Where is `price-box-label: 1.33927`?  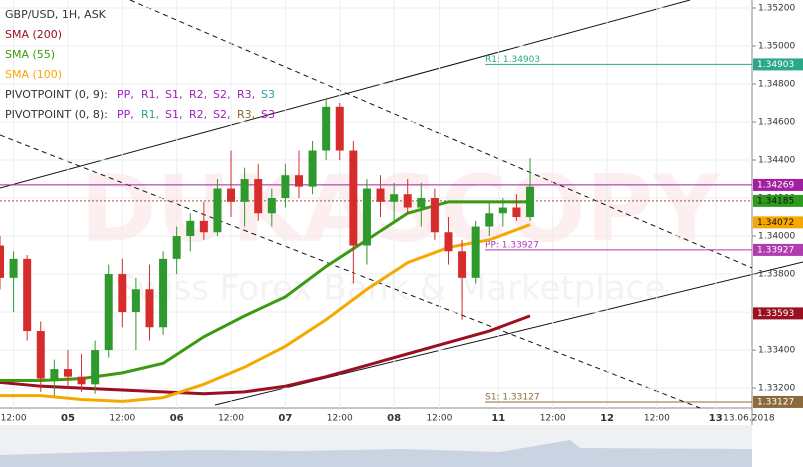
price-box-label: 1.33927 is located at coordinates (775, 250).